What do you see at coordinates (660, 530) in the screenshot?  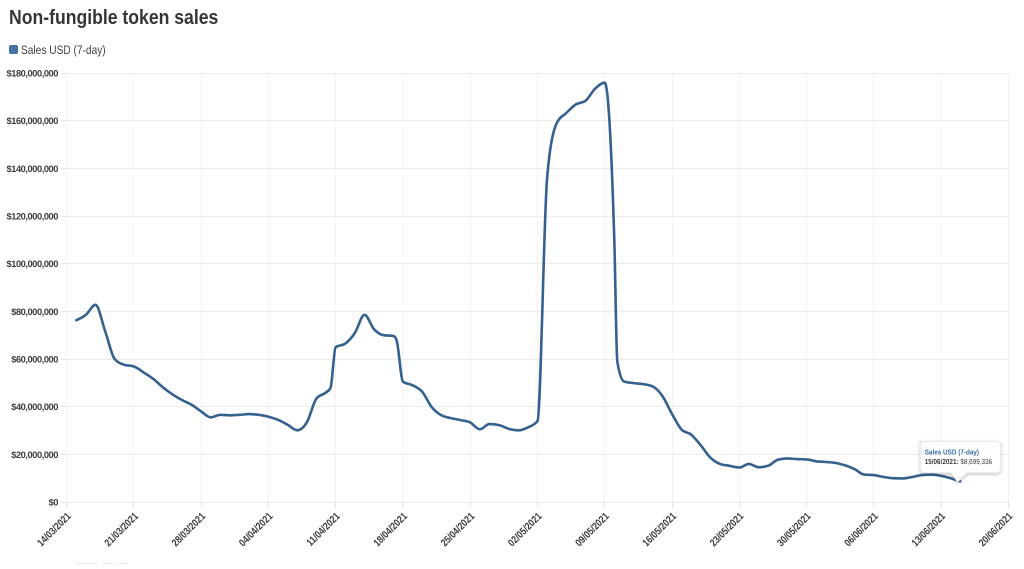 I see `svg-text: 16/05/2021` at bounding box center [660, 530].